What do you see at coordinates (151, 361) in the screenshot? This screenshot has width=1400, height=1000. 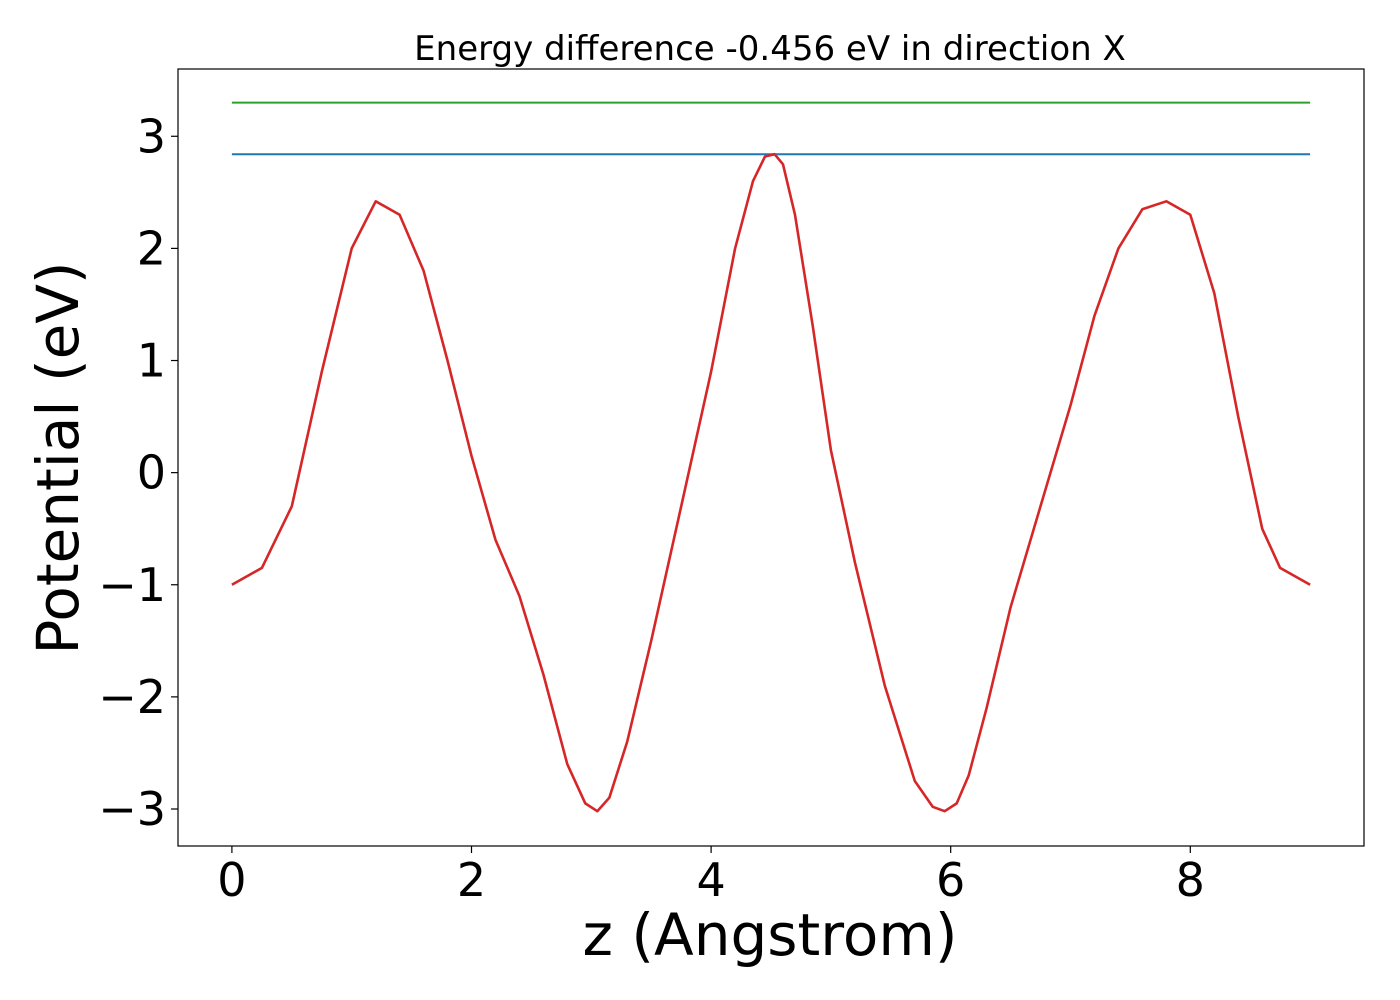 I see `y-tick-label: 1` at bounding box center [151, 361].